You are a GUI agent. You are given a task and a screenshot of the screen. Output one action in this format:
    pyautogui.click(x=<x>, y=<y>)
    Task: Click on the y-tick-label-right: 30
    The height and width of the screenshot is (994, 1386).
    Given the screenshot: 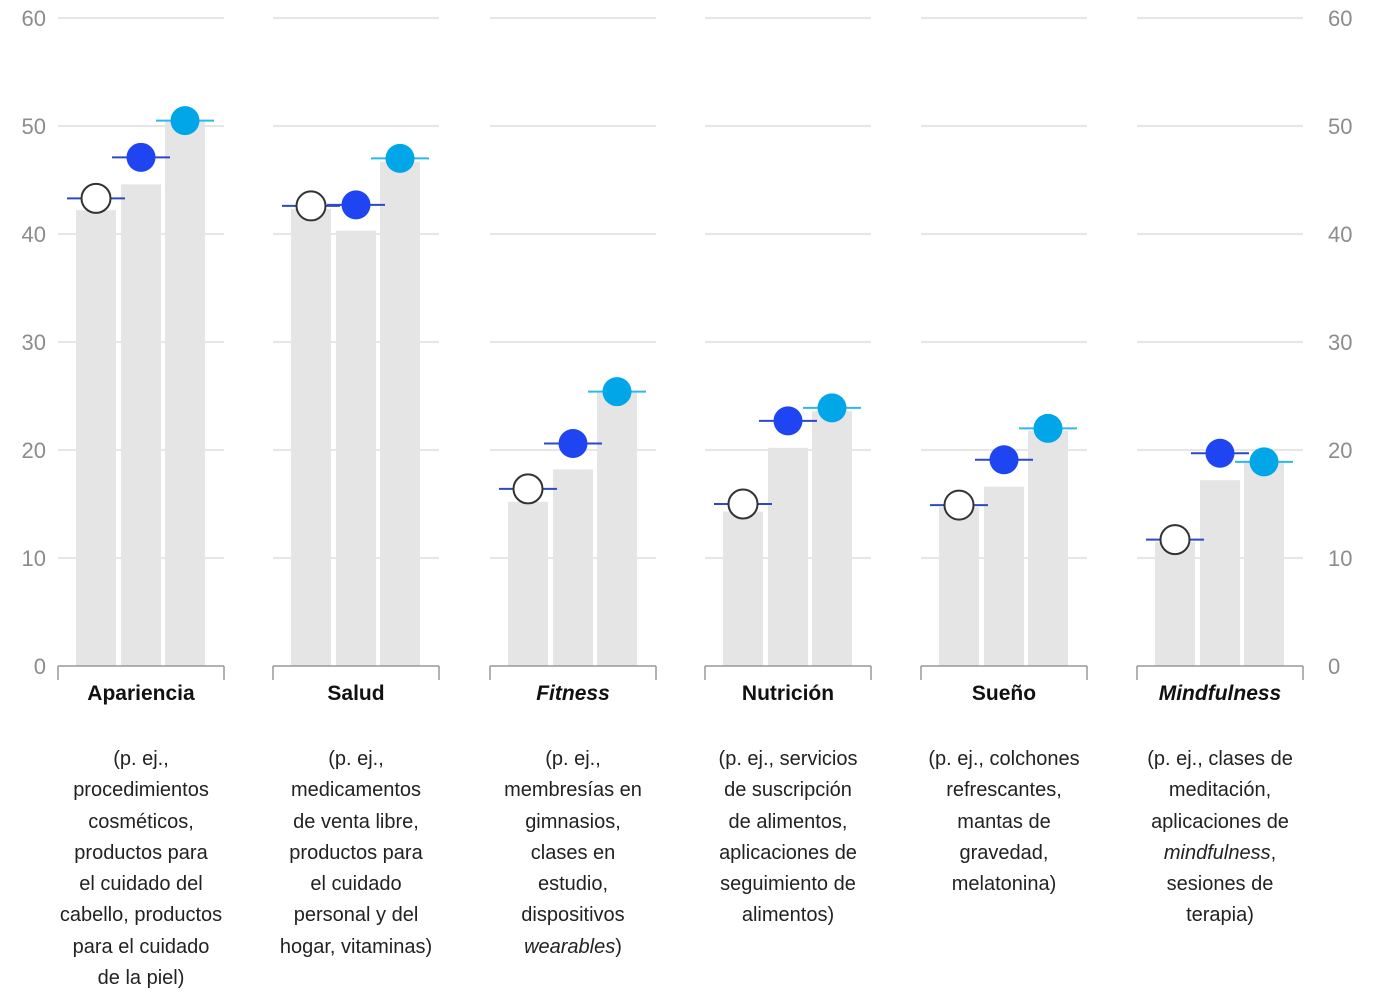 What is the action you would take?
    pyautogui.click(x=1340, y=342)
    